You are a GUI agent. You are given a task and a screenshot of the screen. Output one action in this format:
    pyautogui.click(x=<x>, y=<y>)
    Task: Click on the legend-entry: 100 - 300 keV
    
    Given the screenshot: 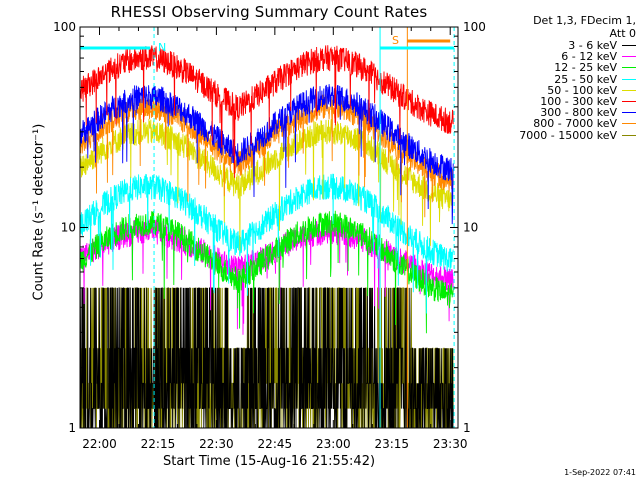 What is the action you would take?
    pyautogui.click(x=561, y=101)
    